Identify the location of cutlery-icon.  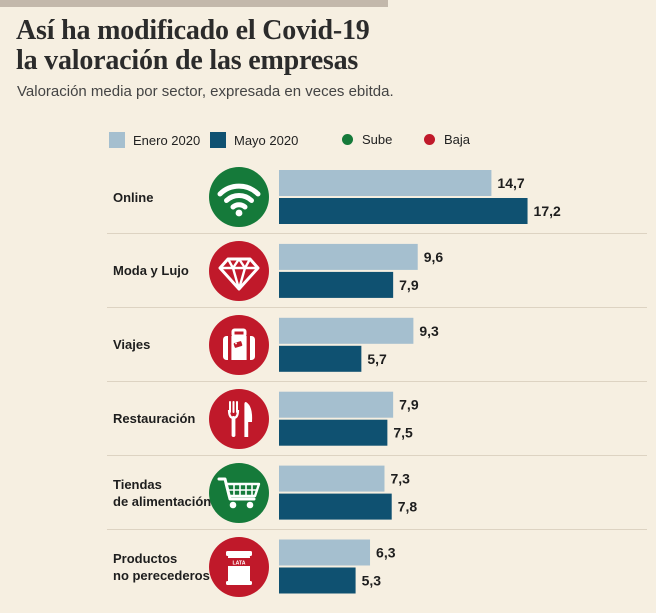
(239, 418).